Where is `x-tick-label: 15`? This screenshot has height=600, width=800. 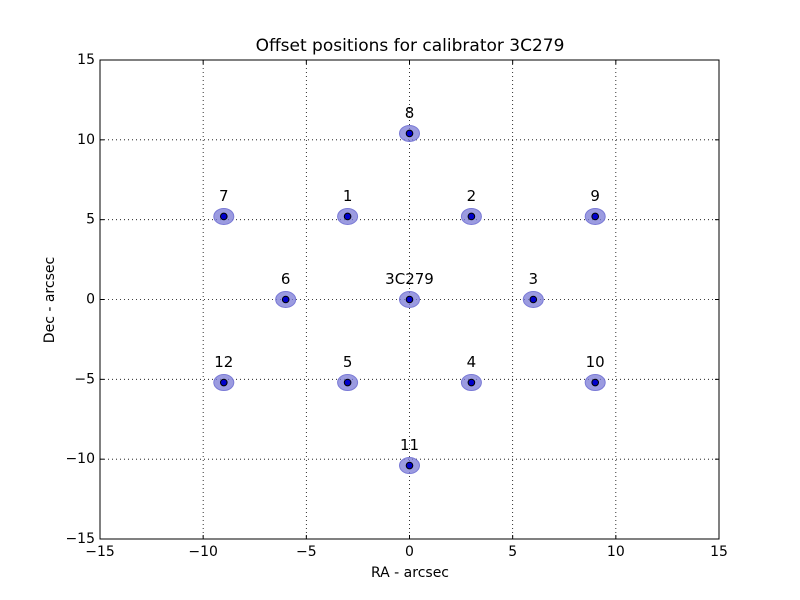 x-tick-label: 15 is located at coordinates (719, 552).